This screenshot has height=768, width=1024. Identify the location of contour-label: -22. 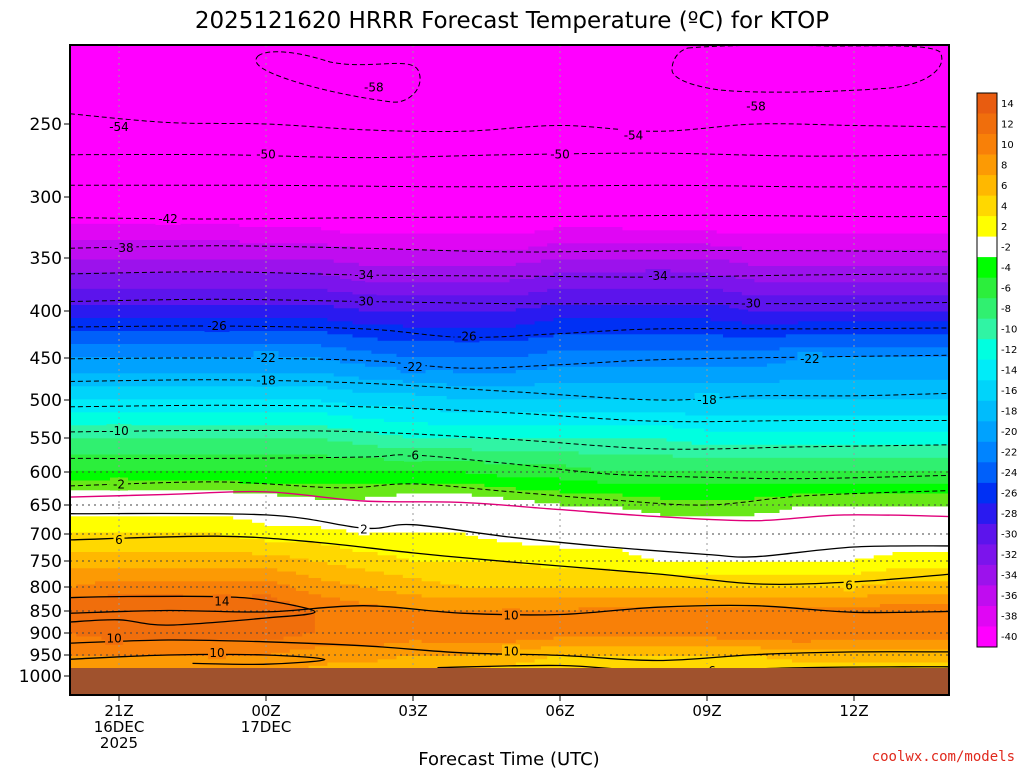
(266, 358).